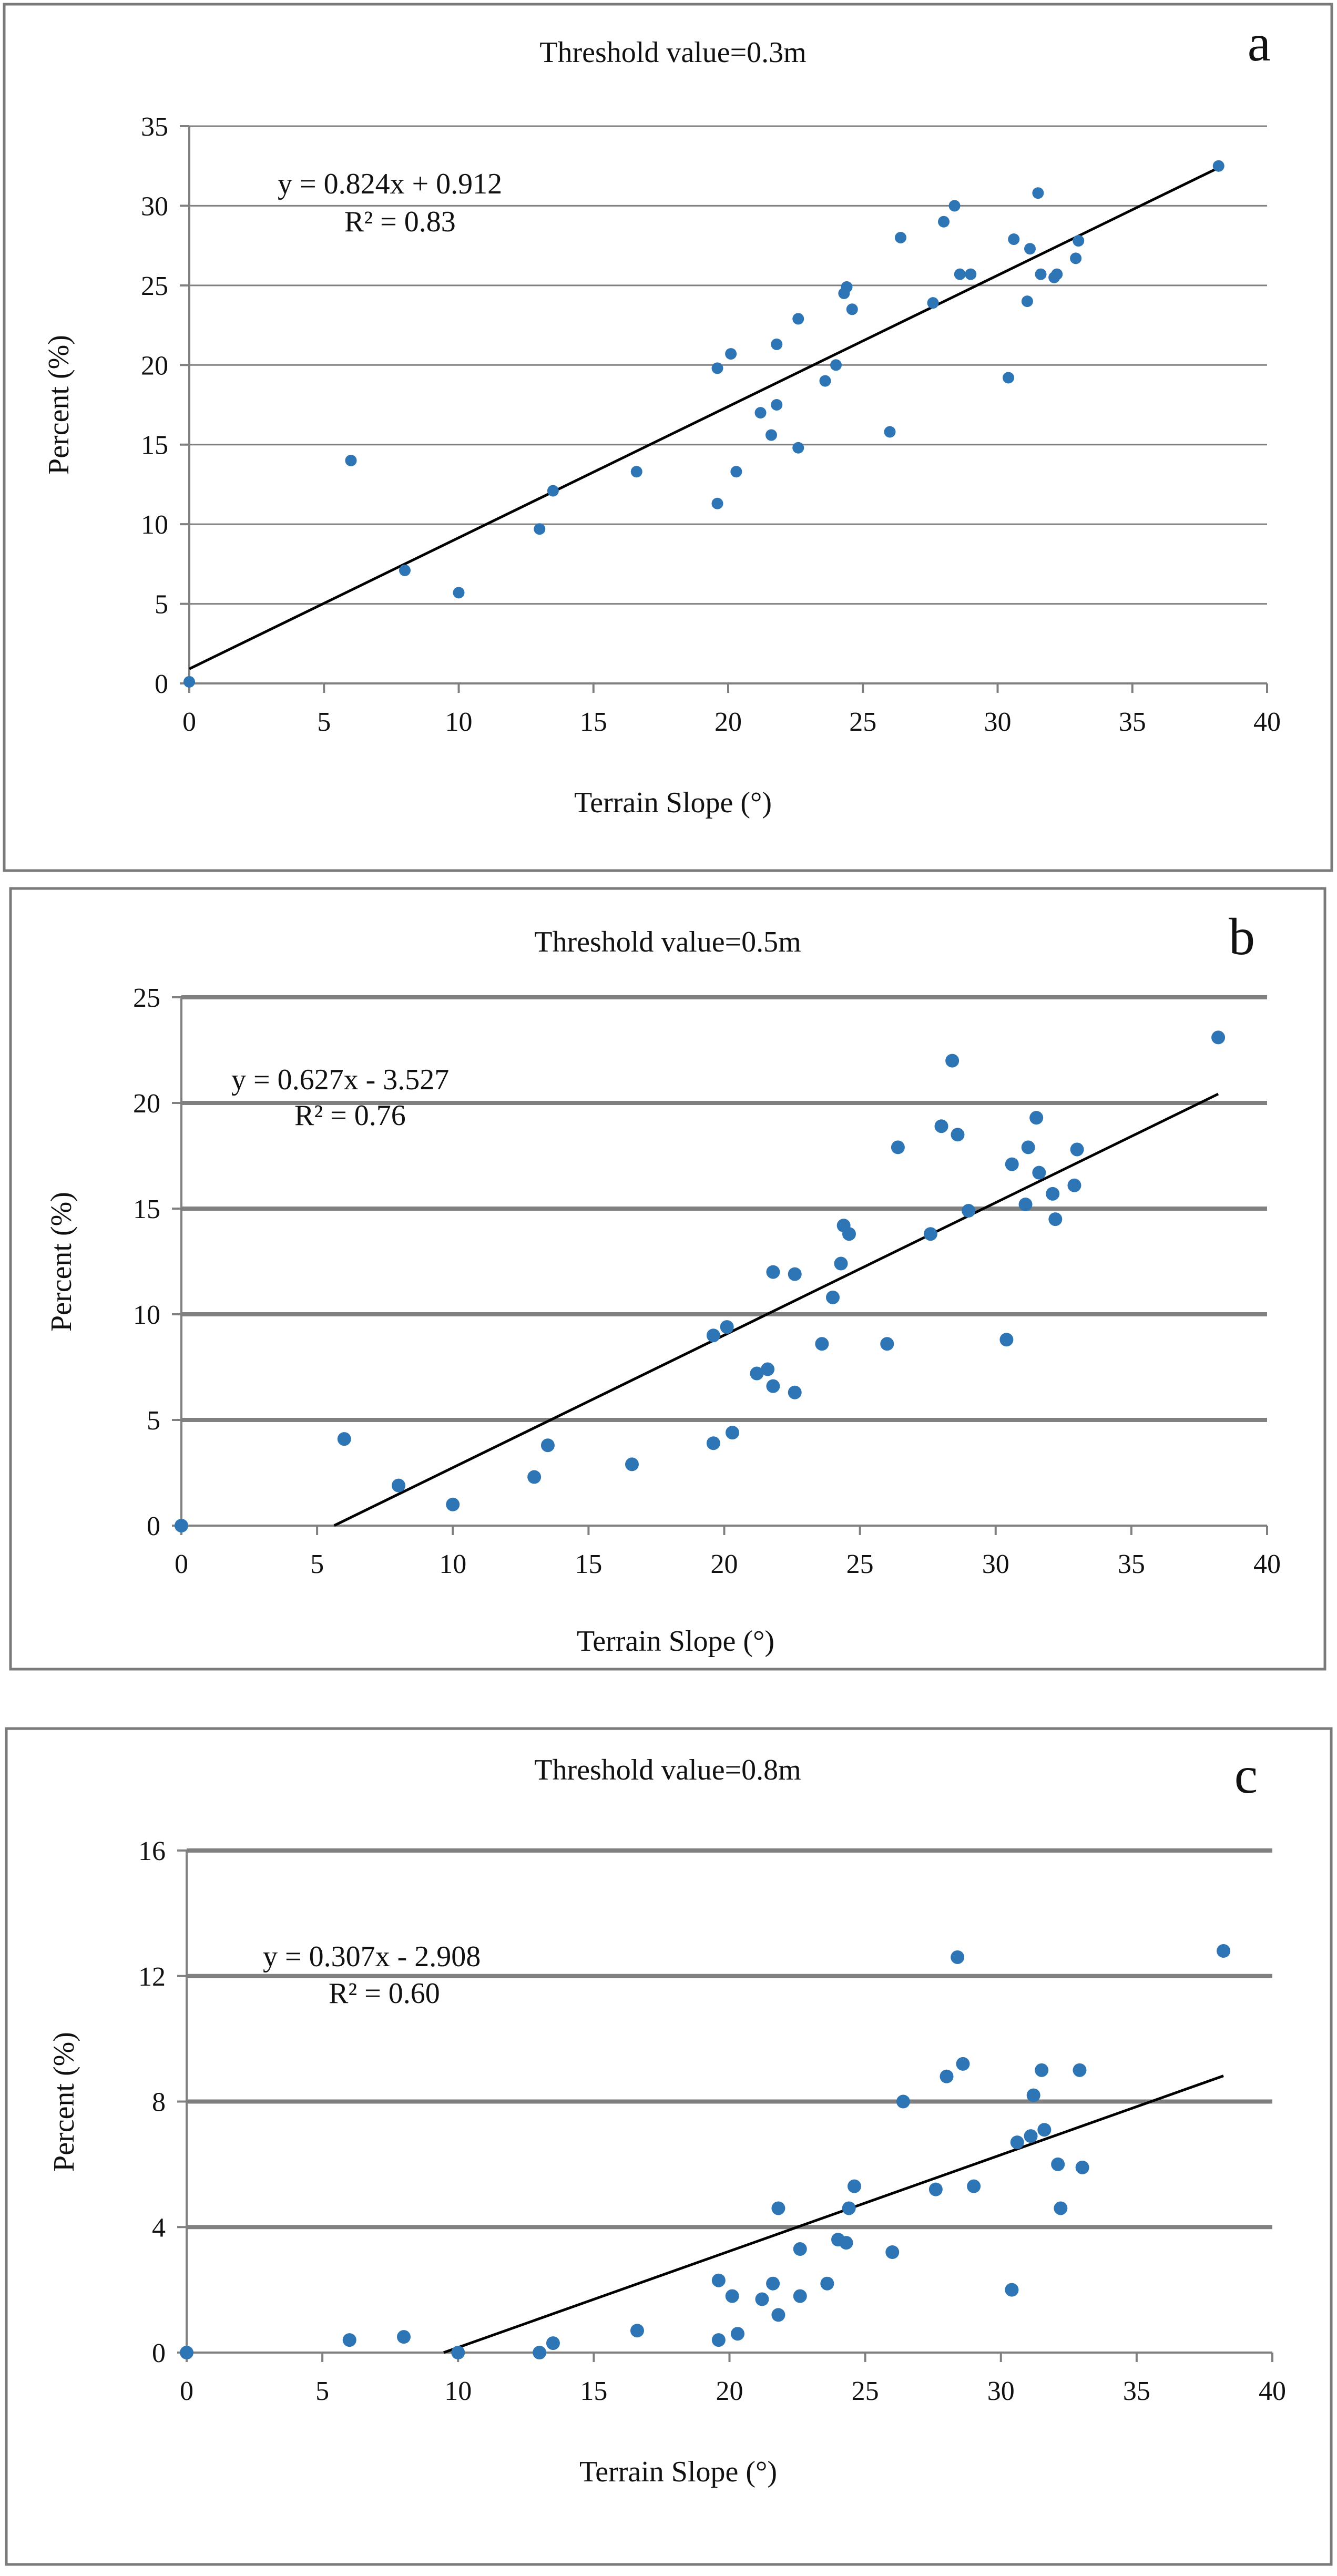 The height and width of the screenshot is (2576, 1337). I want to click on x-tick-label: 0, so click(182, 1564).